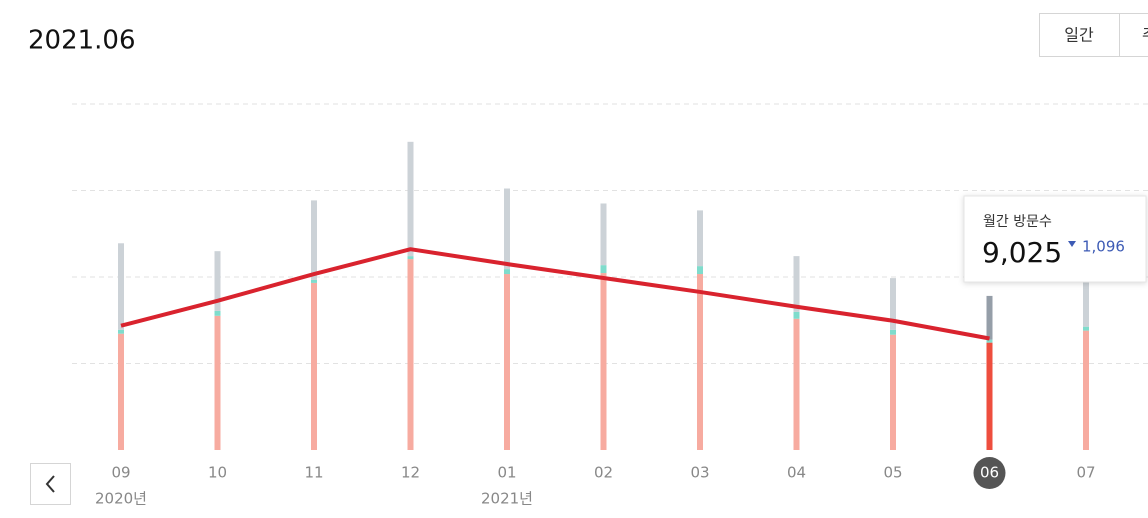 The image size is (1148, 518). I want to click on x-tick-label: 06, so click(989, 473).